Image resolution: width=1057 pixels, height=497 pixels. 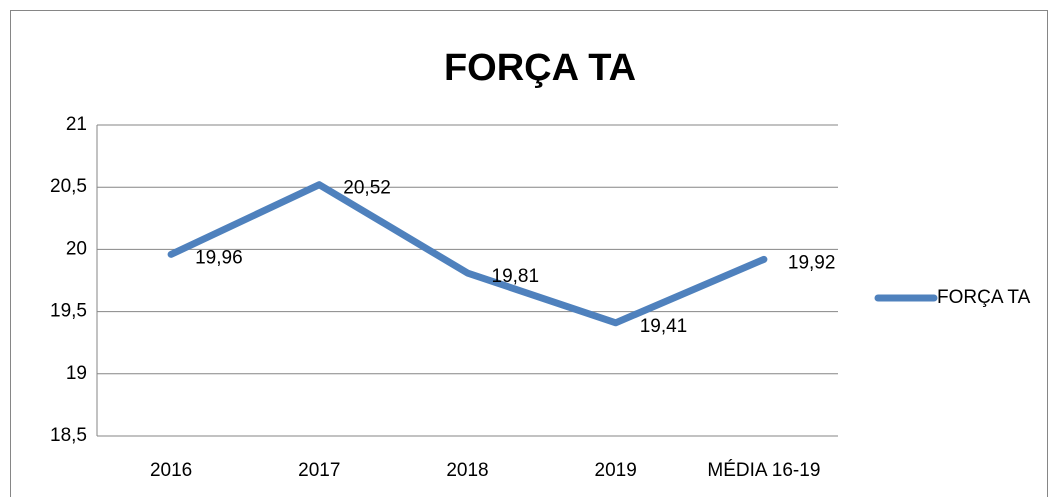 What do you see at coordinates (319, 470) in the screenshot?
I see `x-tick-label: 2017` at bounding box center [319, 470].